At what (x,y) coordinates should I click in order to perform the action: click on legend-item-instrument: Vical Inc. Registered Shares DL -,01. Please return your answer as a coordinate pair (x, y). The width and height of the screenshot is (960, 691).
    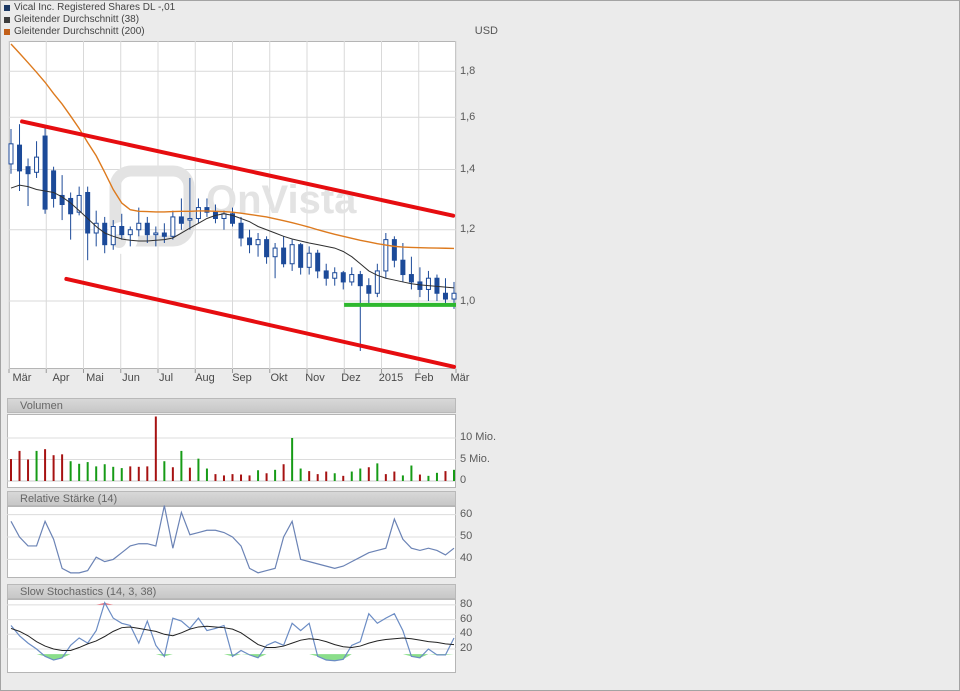
    Looking at the image, I should click on (89, 7).